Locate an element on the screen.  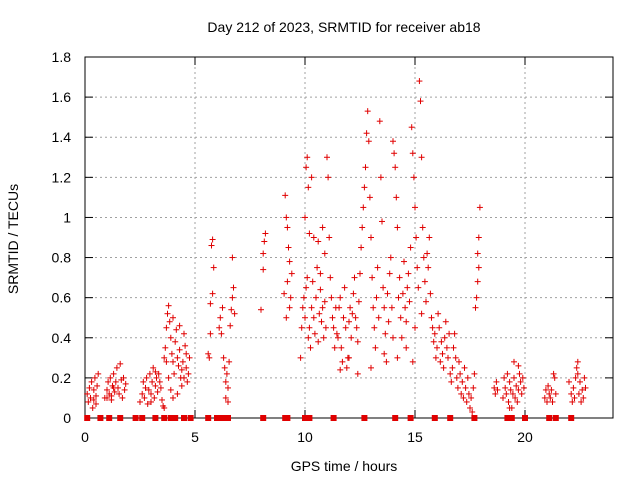
x-tick-label: 15 is located at coordinates (415, 437).